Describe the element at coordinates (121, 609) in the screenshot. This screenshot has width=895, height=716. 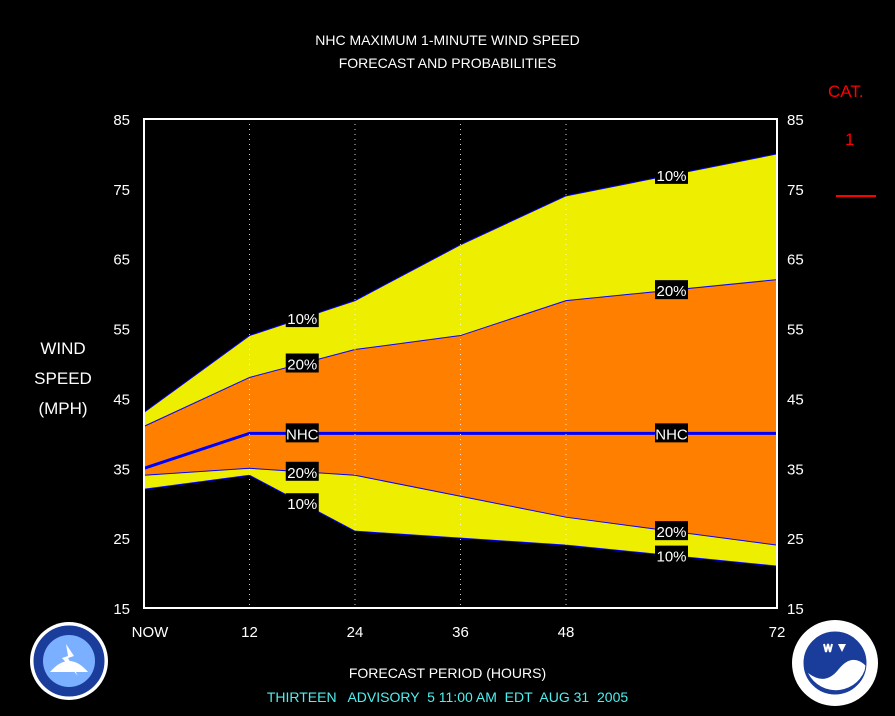
I see `y-tick-label-left: 15` at that location.